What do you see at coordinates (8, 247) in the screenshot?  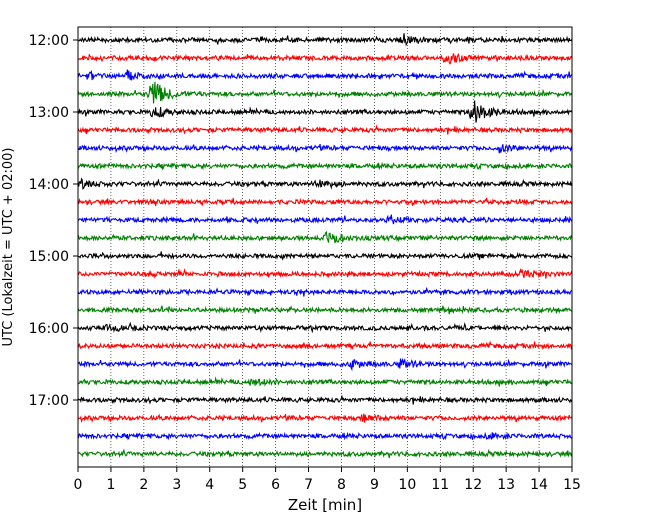 I see `y-axis-label: UTC (Lokalzeit = UTC + 02:00)` at bounding box center [8, 247].